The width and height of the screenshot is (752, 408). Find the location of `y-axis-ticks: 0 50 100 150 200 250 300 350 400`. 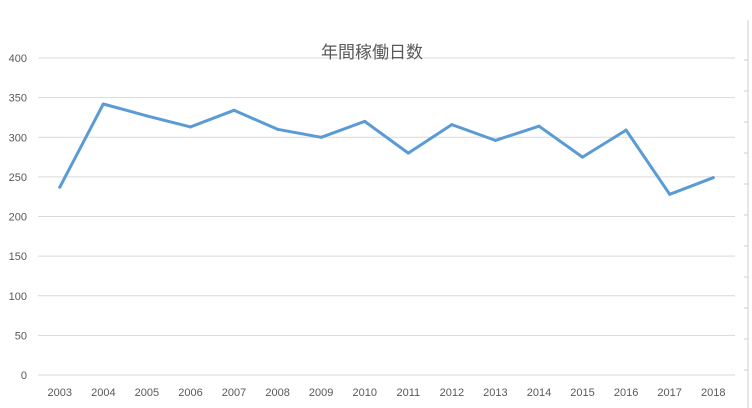

y-axis-ticks: 0 50 100 150 200 250 300 350 400 is located at coordinates (18, 217).